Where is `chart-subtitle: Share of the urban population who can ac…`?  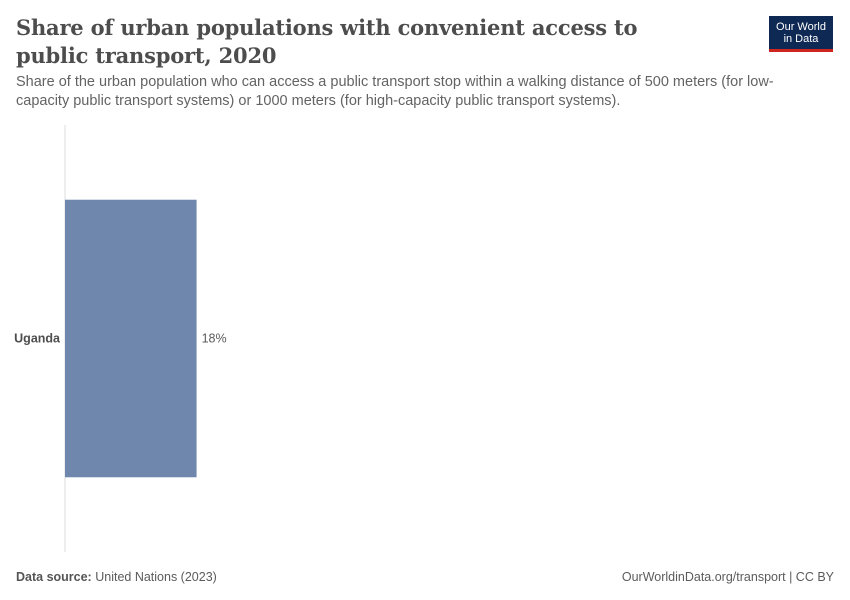 chart-subtitle: Share of the urban population who can ac… is located at coordinates (395, 91).